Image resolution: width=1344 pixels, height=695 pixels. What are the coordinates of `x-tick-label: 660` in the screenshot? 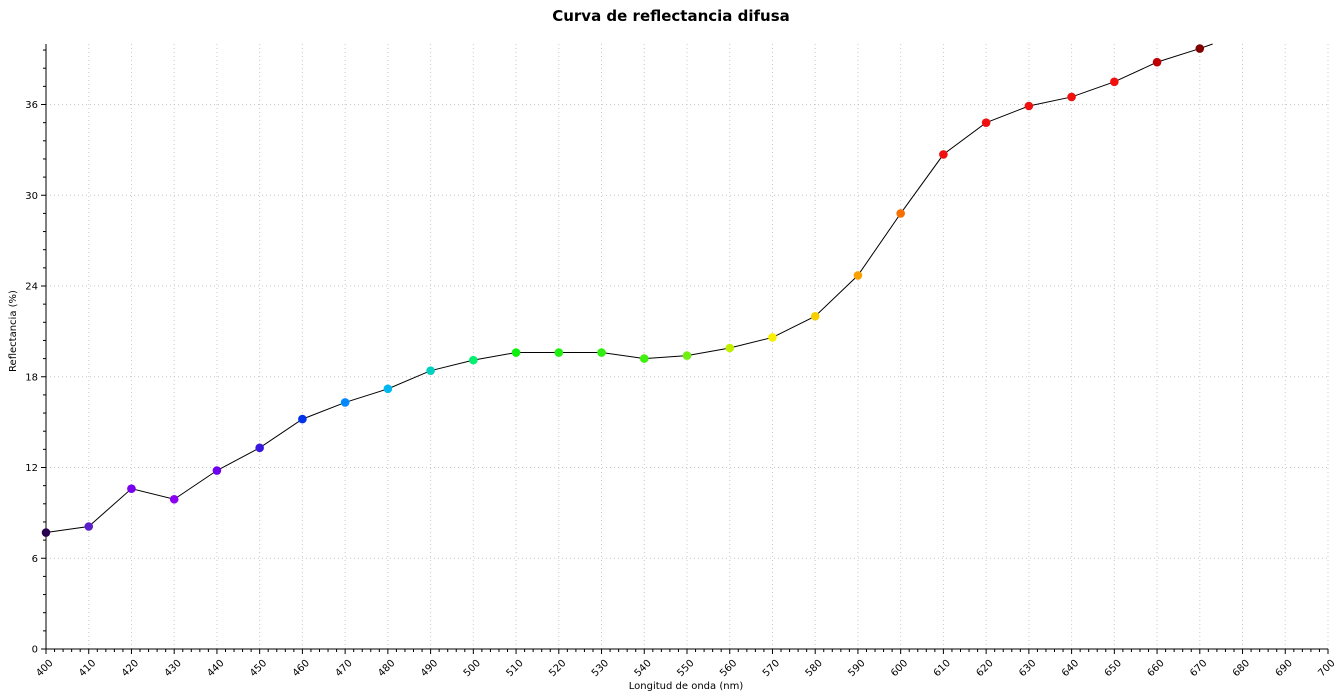 It's located at (1155, 668).